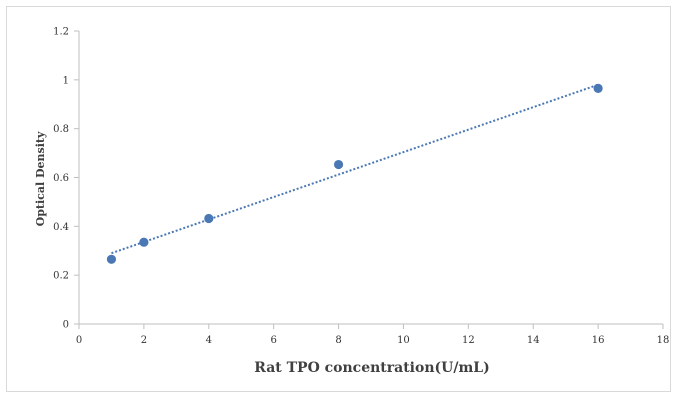  I want to click on y-tick-label: 0.6, so click(61, 178).